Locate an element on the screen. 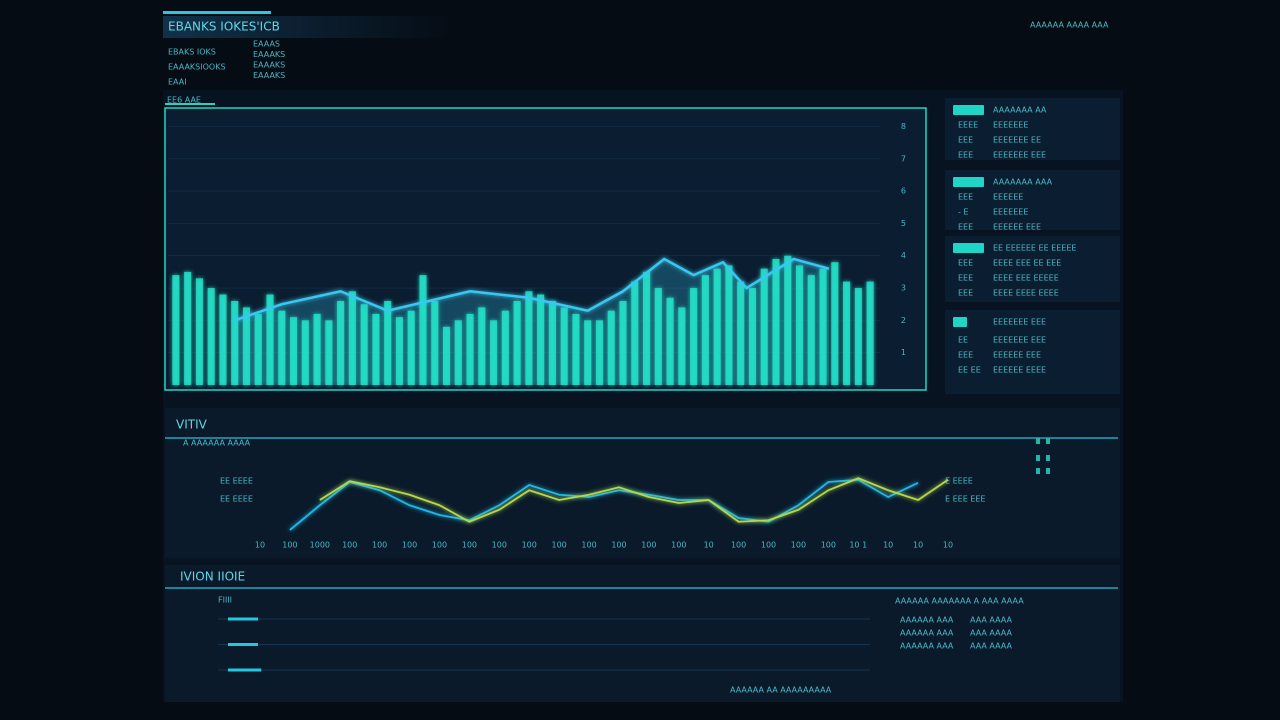 This screenshot has width=1280, height=720. bar-panel-label: EE6 AAE is located at coordinates (184, 100).